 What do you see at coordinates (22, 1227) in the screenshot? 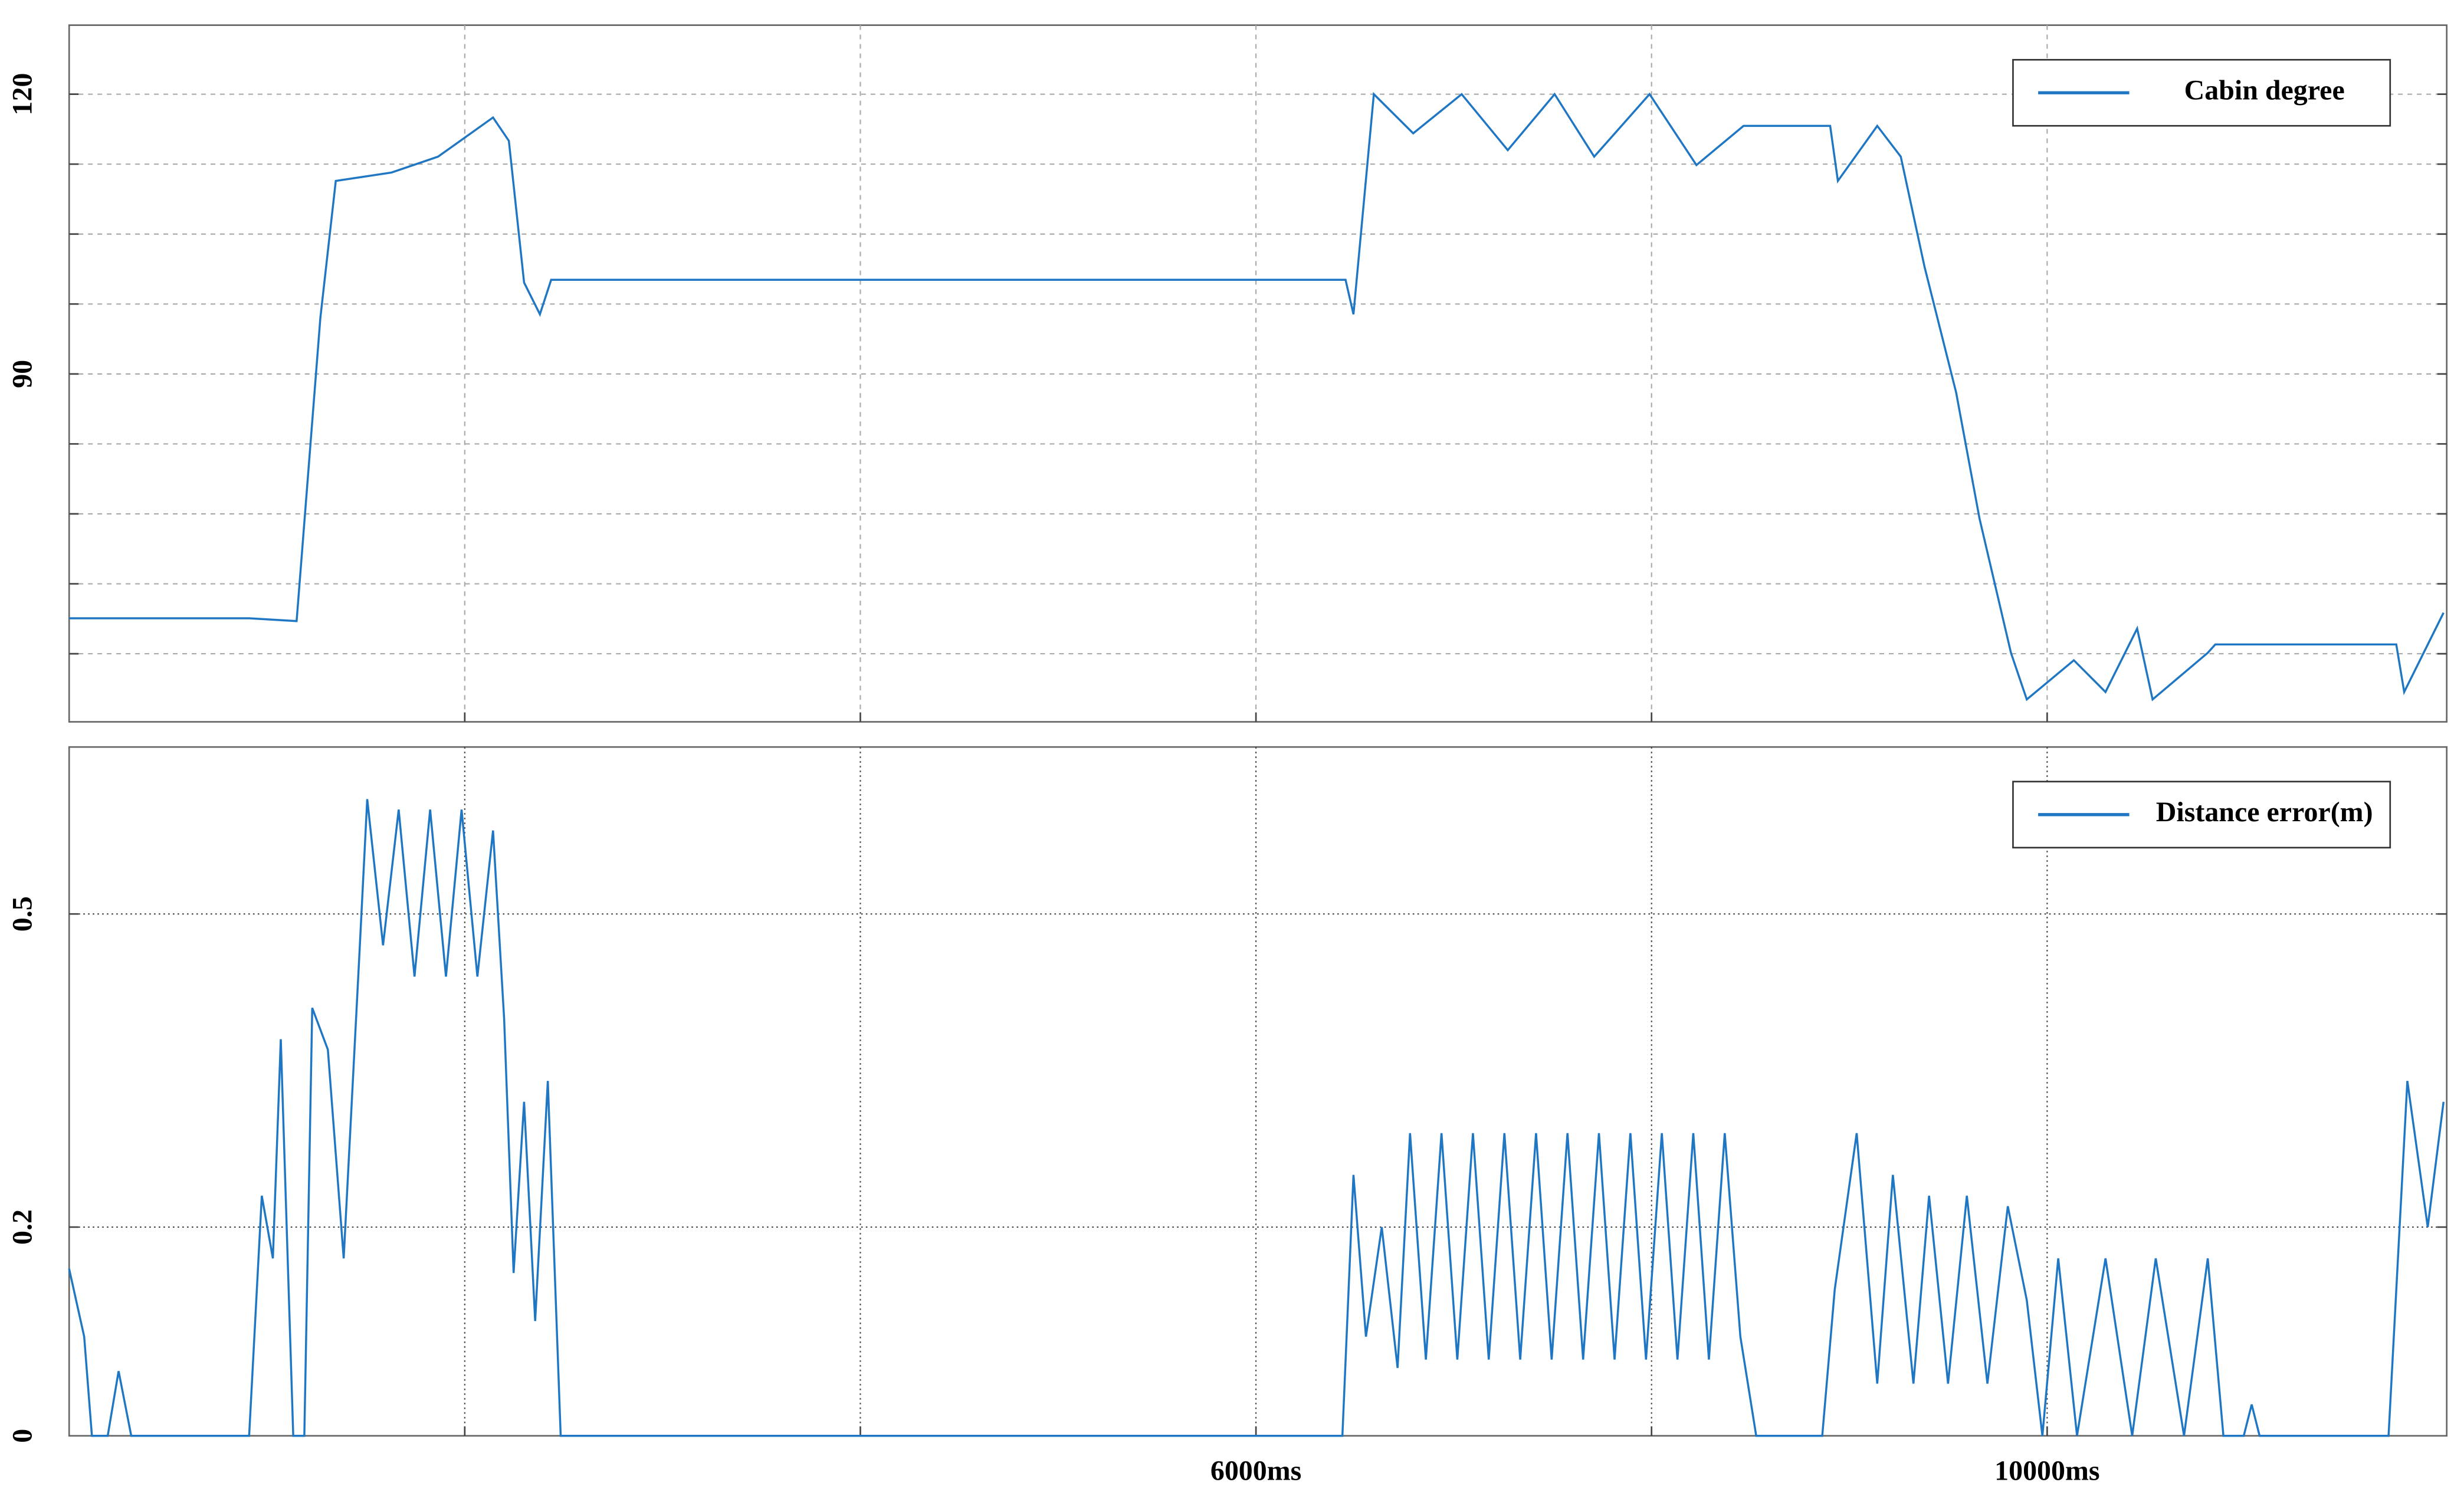
I see `y-tick-label: 0.2` at bounding box center [22, 1227].